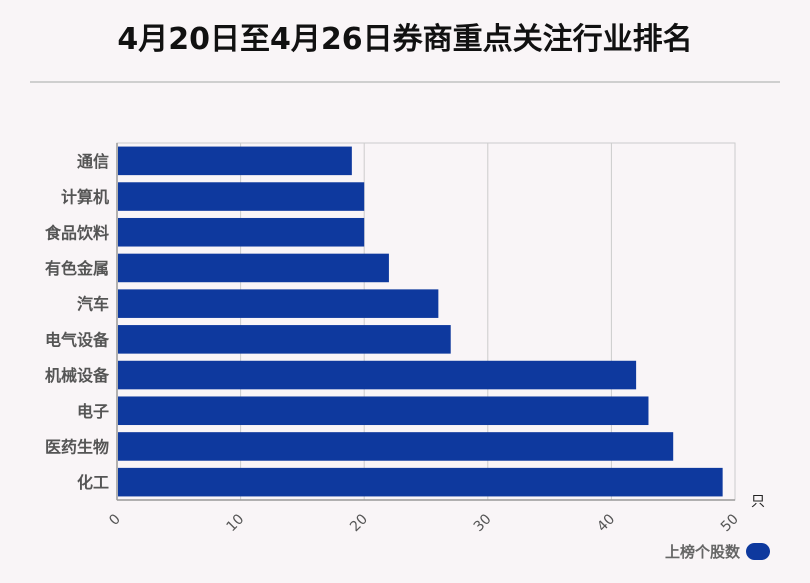  I want to click on title-divider, so click(405, 82).